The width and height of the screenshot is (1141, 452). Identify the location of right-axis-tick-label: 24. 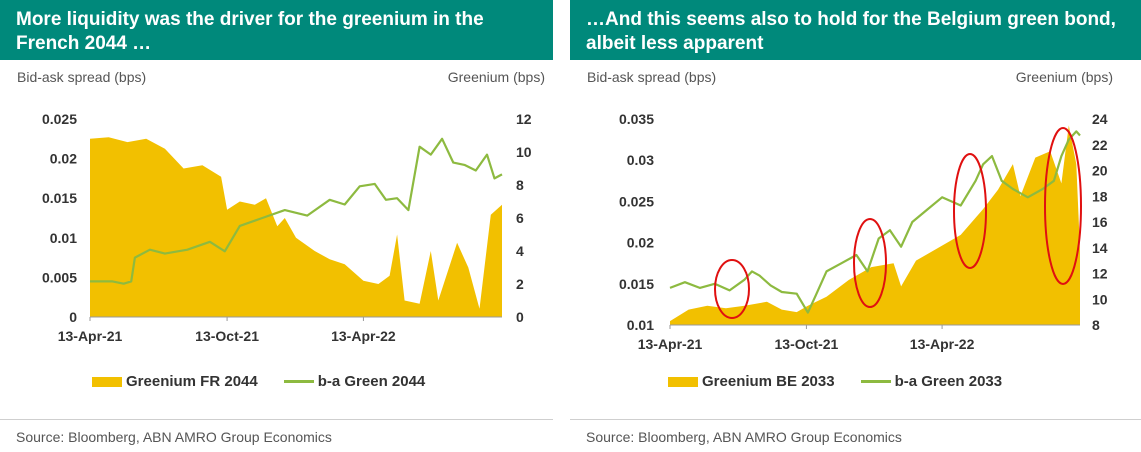
(1100, 119).